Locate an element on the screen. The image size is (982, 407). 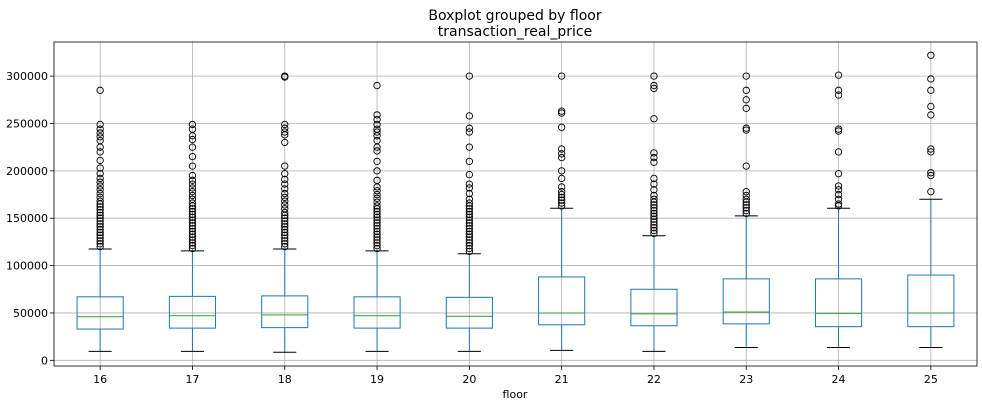
y-tick-label: 200000 is located at coordinates (27, 171).